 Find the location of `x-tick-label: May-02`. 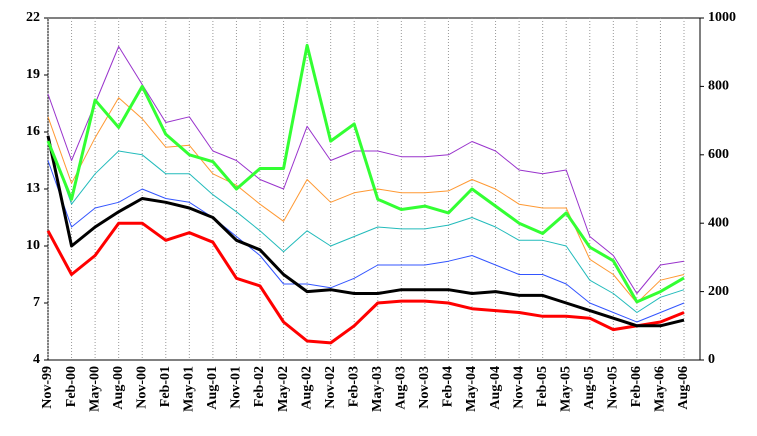

x-tick-label: May-02 is located at coordinates (283, 389).